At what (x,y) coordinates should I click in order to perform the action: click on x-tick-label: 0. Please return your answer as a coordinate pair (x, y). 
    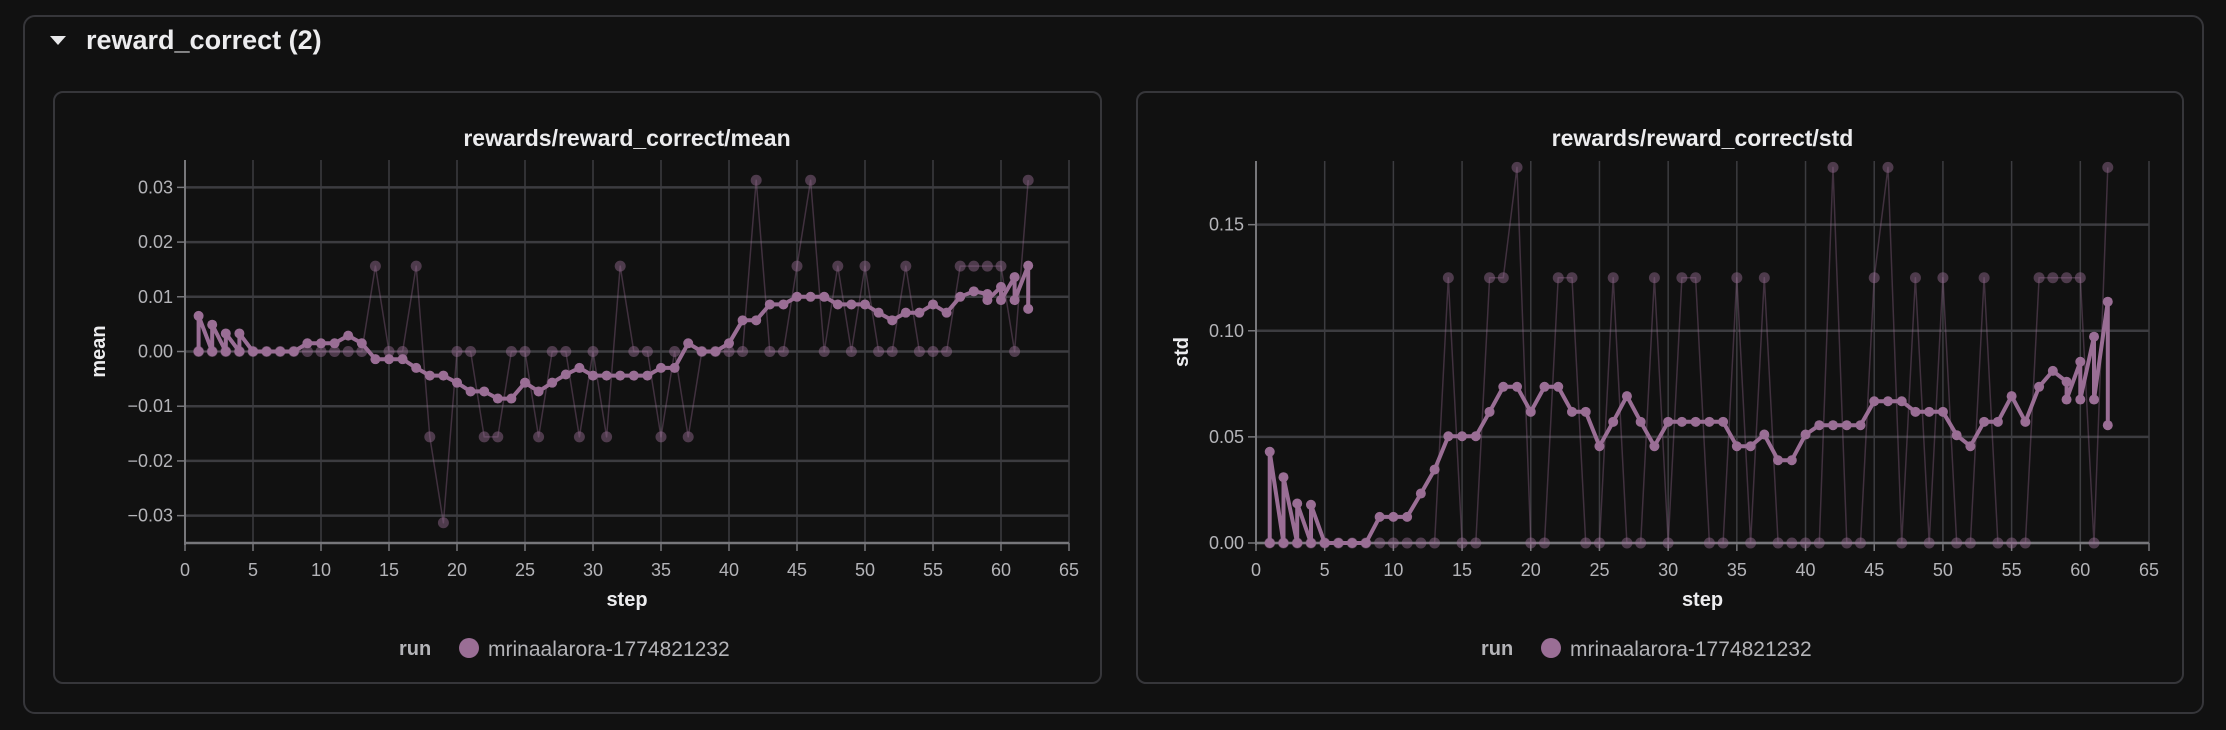
    Looking at the image, I should click on (1256, 570).